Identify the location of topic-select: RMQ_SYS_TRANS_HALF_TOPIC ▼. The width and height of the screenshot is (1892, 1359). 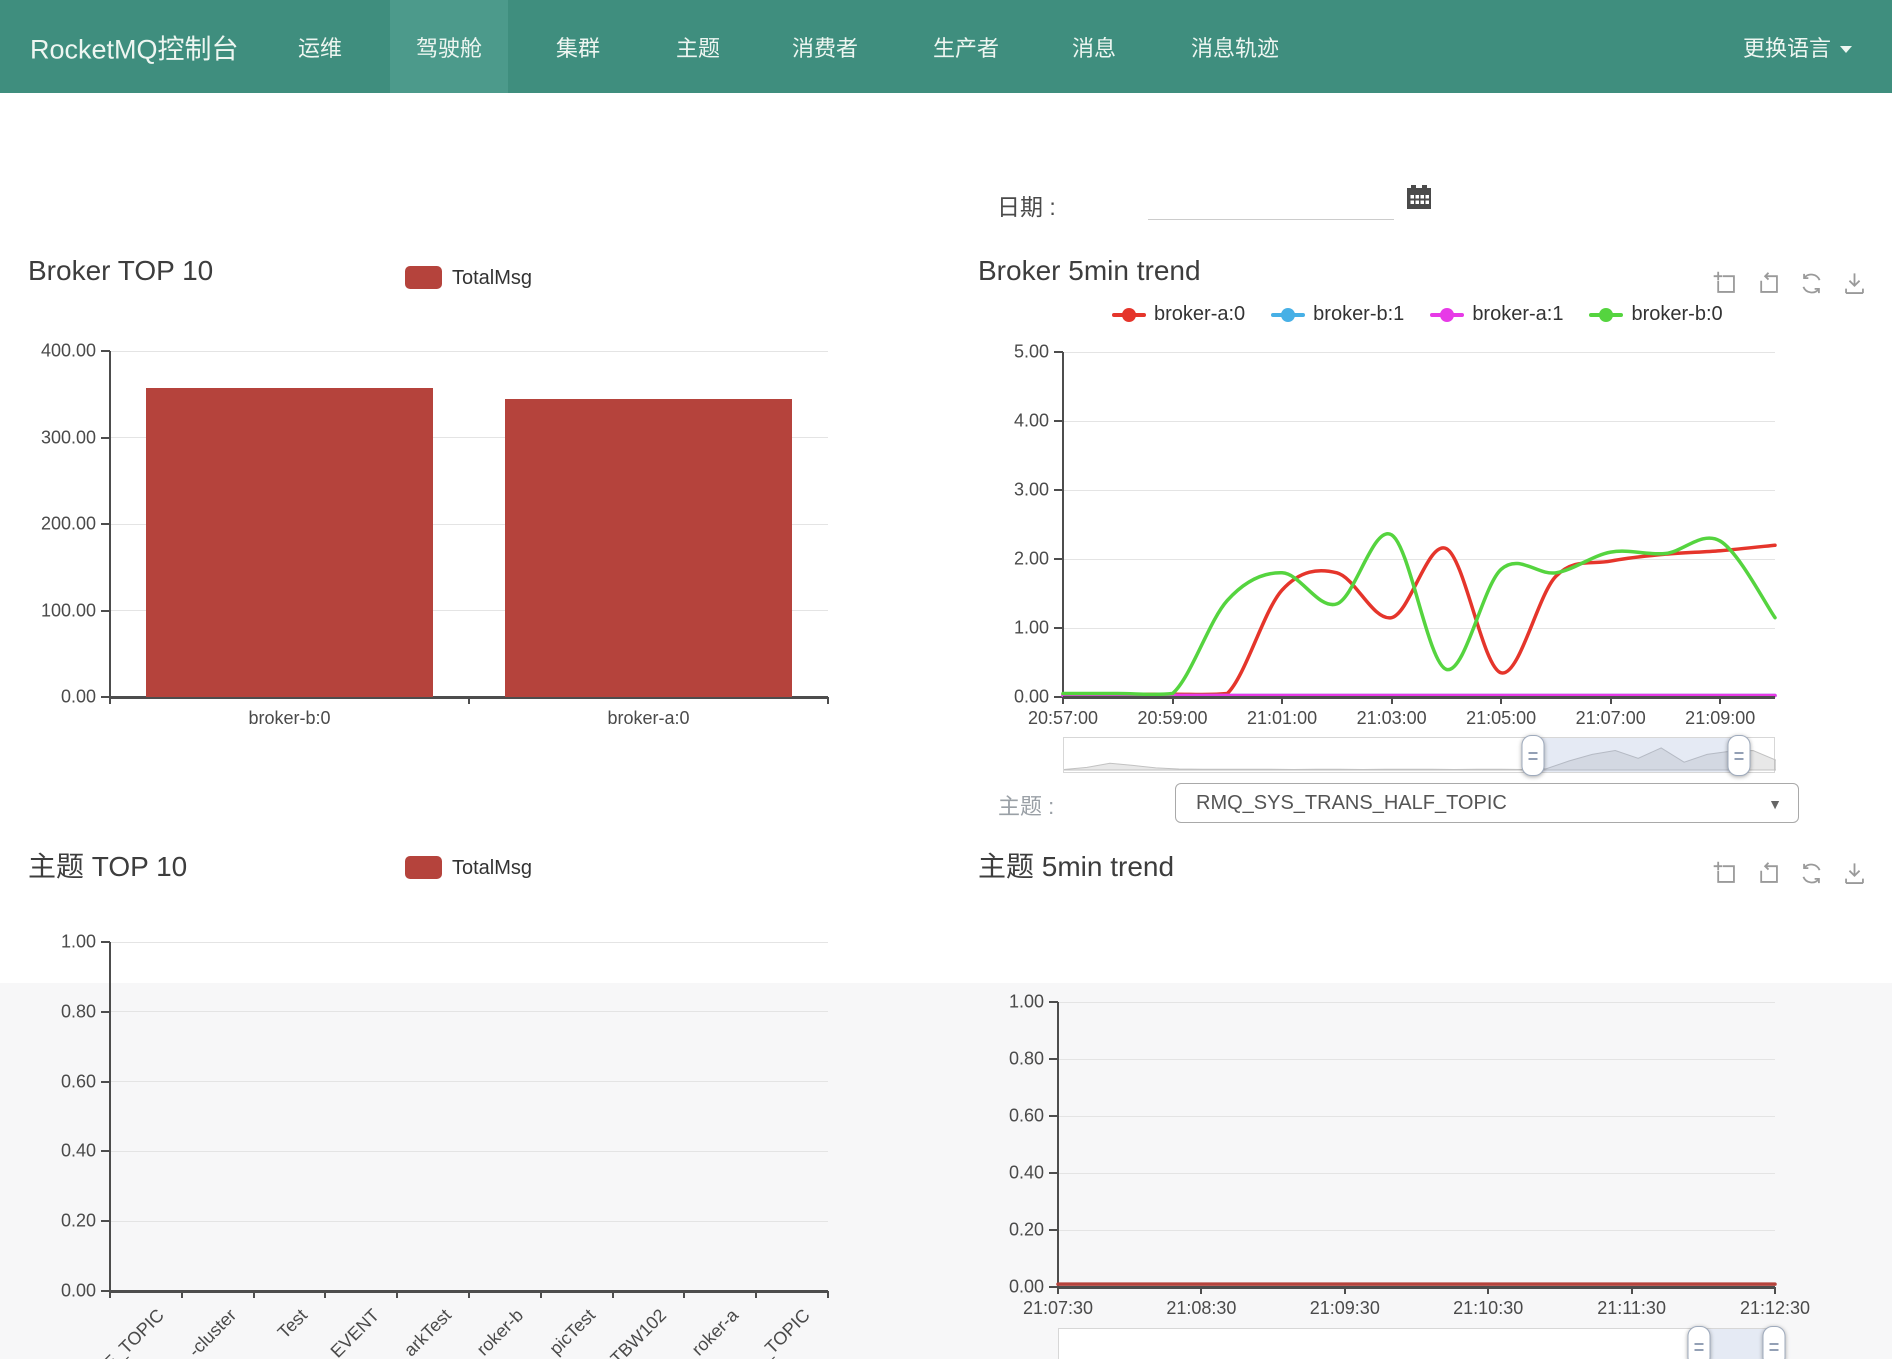
(1487, 803).